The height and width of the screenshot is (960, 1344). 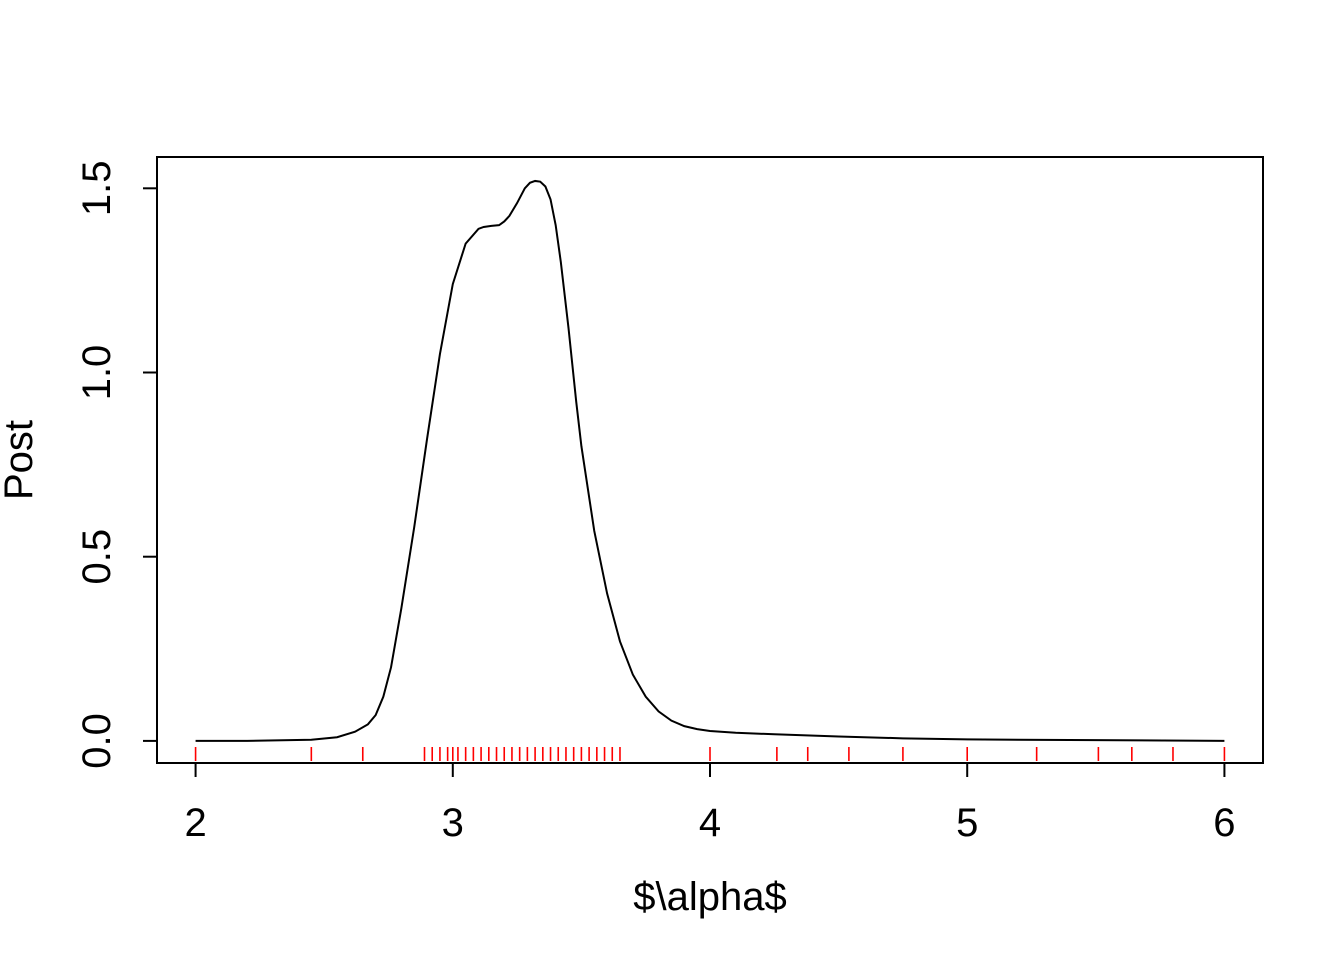 What do you see at coordinates (453, 823) in the screenshot?
I see `x-tick-label: 3` at bounding box center [453, 823].